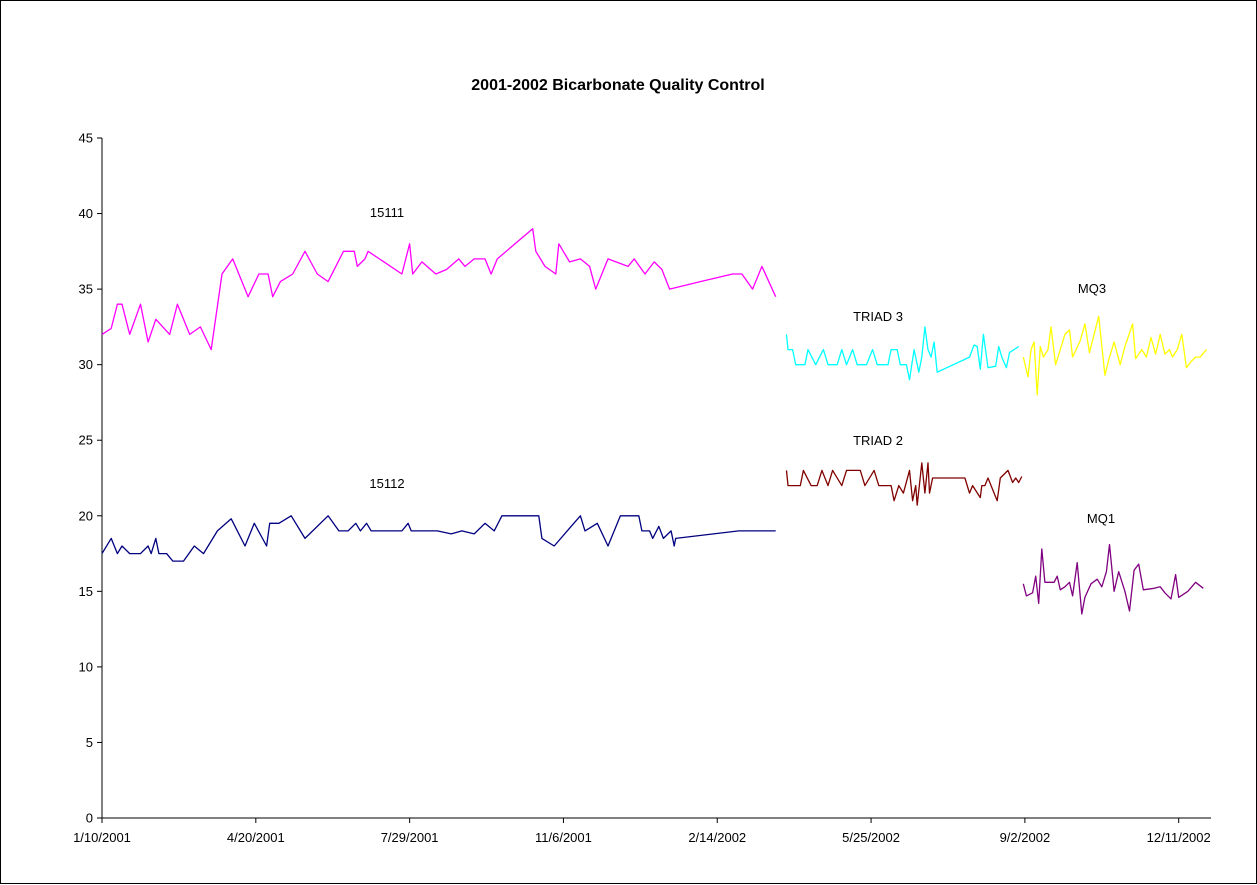 The image size is (1257, 885). What do you see at coordinates (1179, 837) in the screenshot?
I see `x-tick-label: 12/11/2002` at bounding box center [1179, 837].